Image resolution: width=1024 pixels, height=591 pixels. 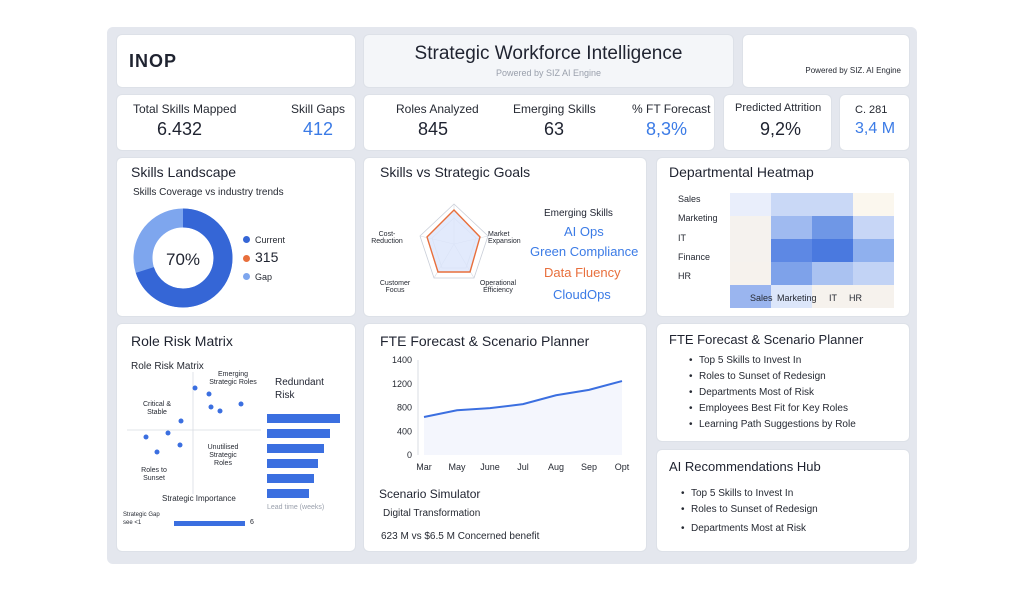 What do you see at coordinates (871, 110) in the screenshot?
I see `c-label: C. 281` at bounding box center [871, 110].